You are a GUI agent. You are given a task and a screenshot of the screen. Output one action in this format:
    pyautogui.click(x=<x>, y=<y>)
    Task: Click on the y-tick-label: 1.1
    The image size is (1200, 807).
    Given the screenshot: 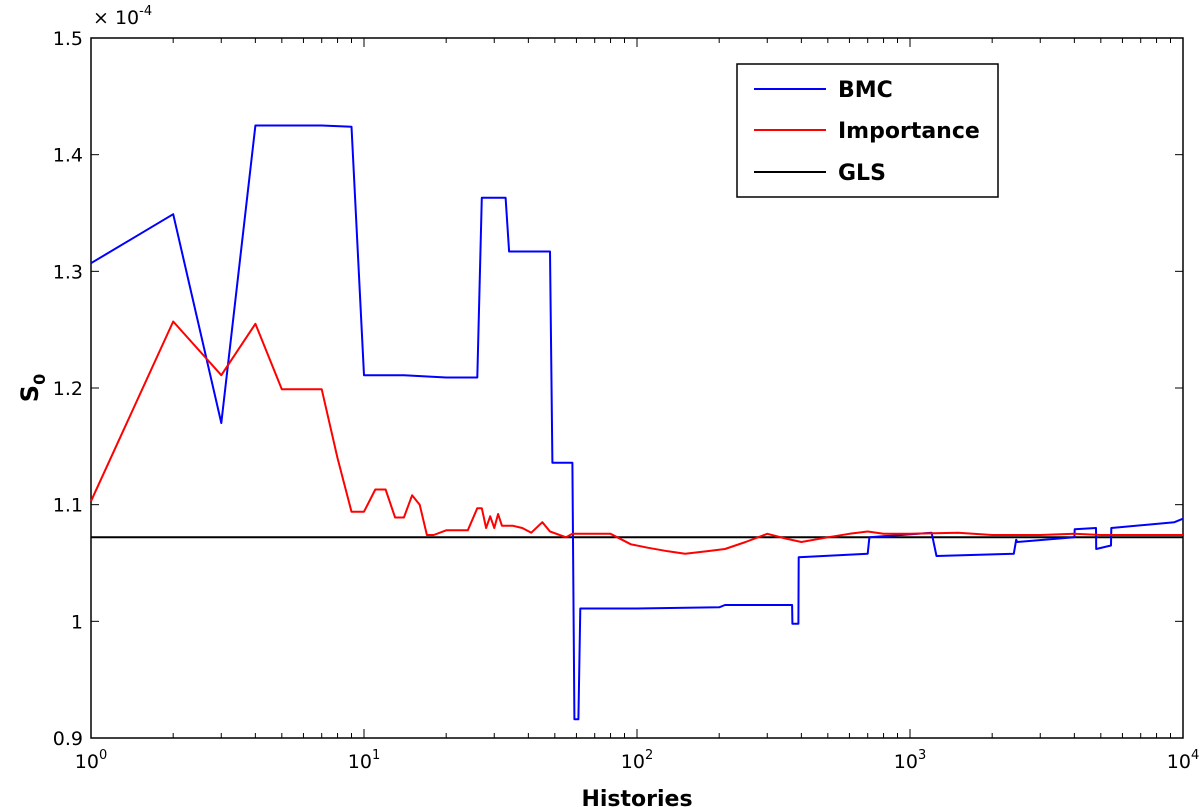 What is the action you would take?
    pyautogui.click(x=68, y=506)
    